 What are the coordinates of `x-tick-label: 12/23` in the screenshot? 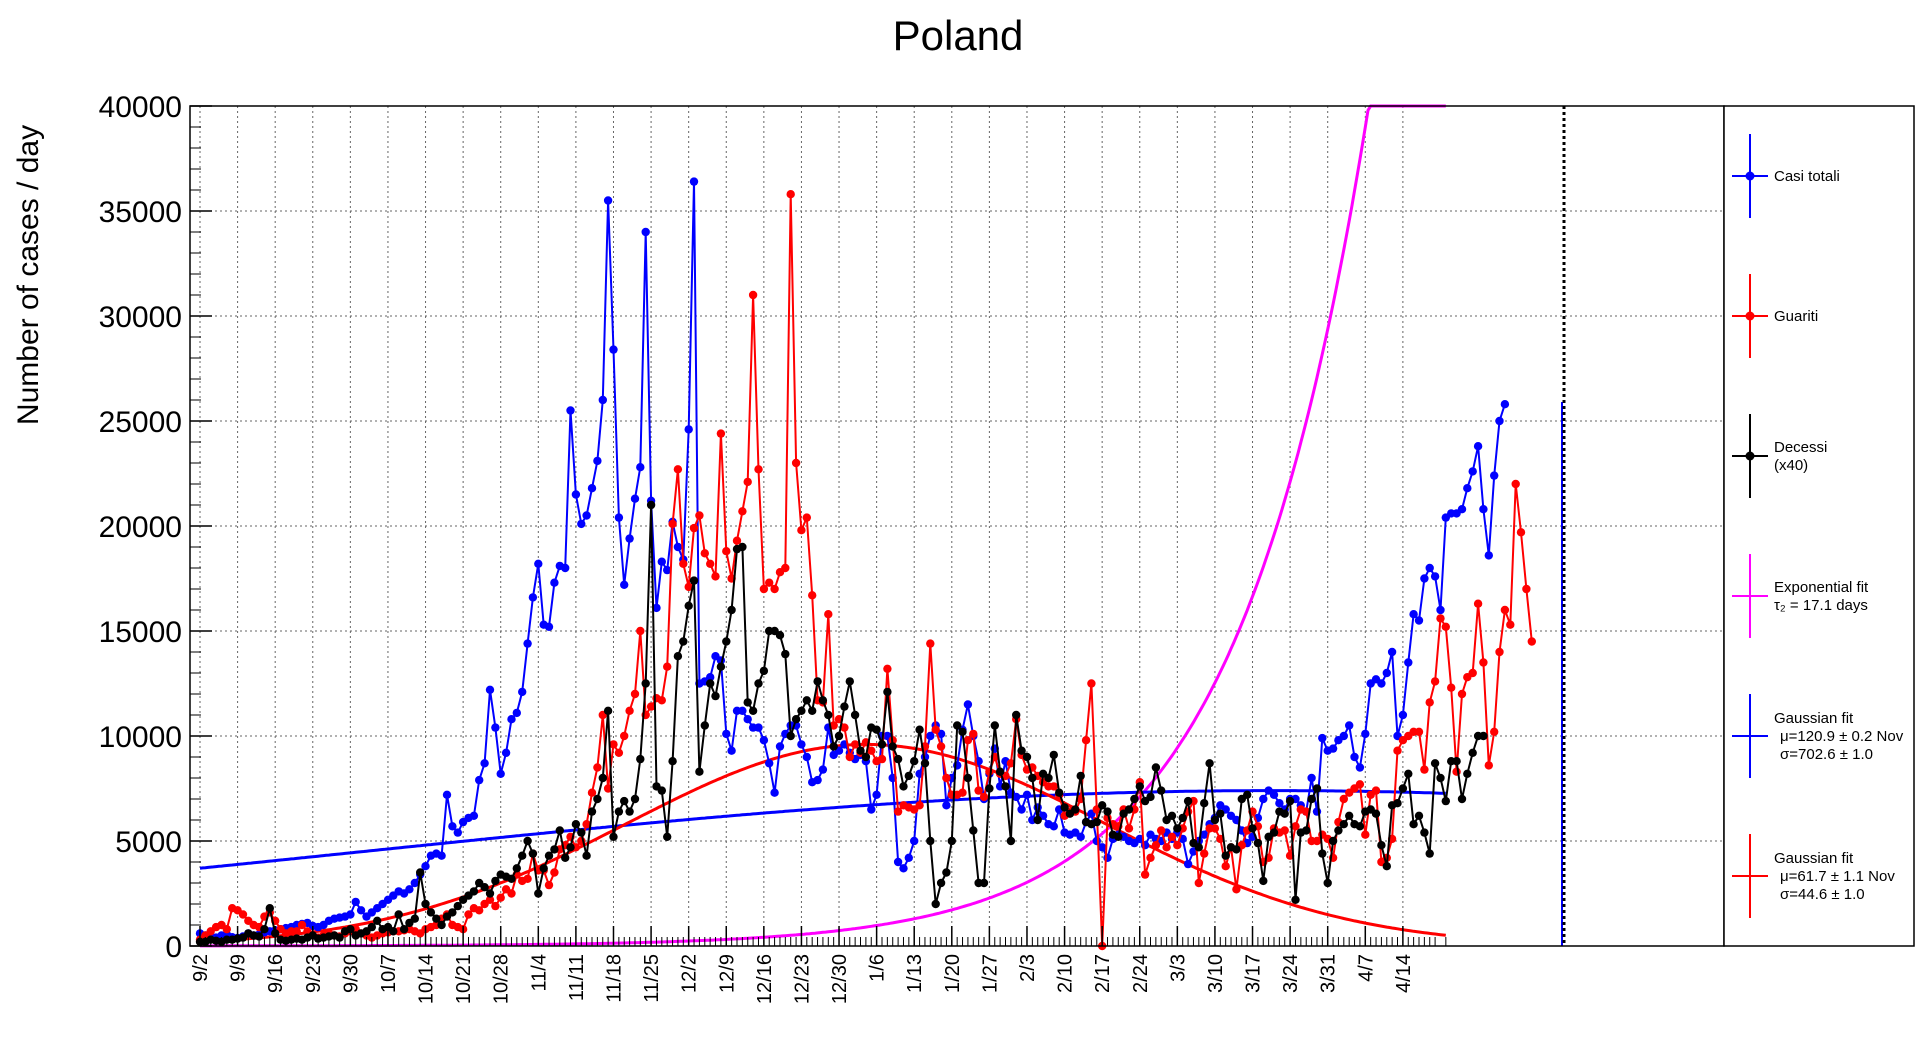 It's located at (802, 979).